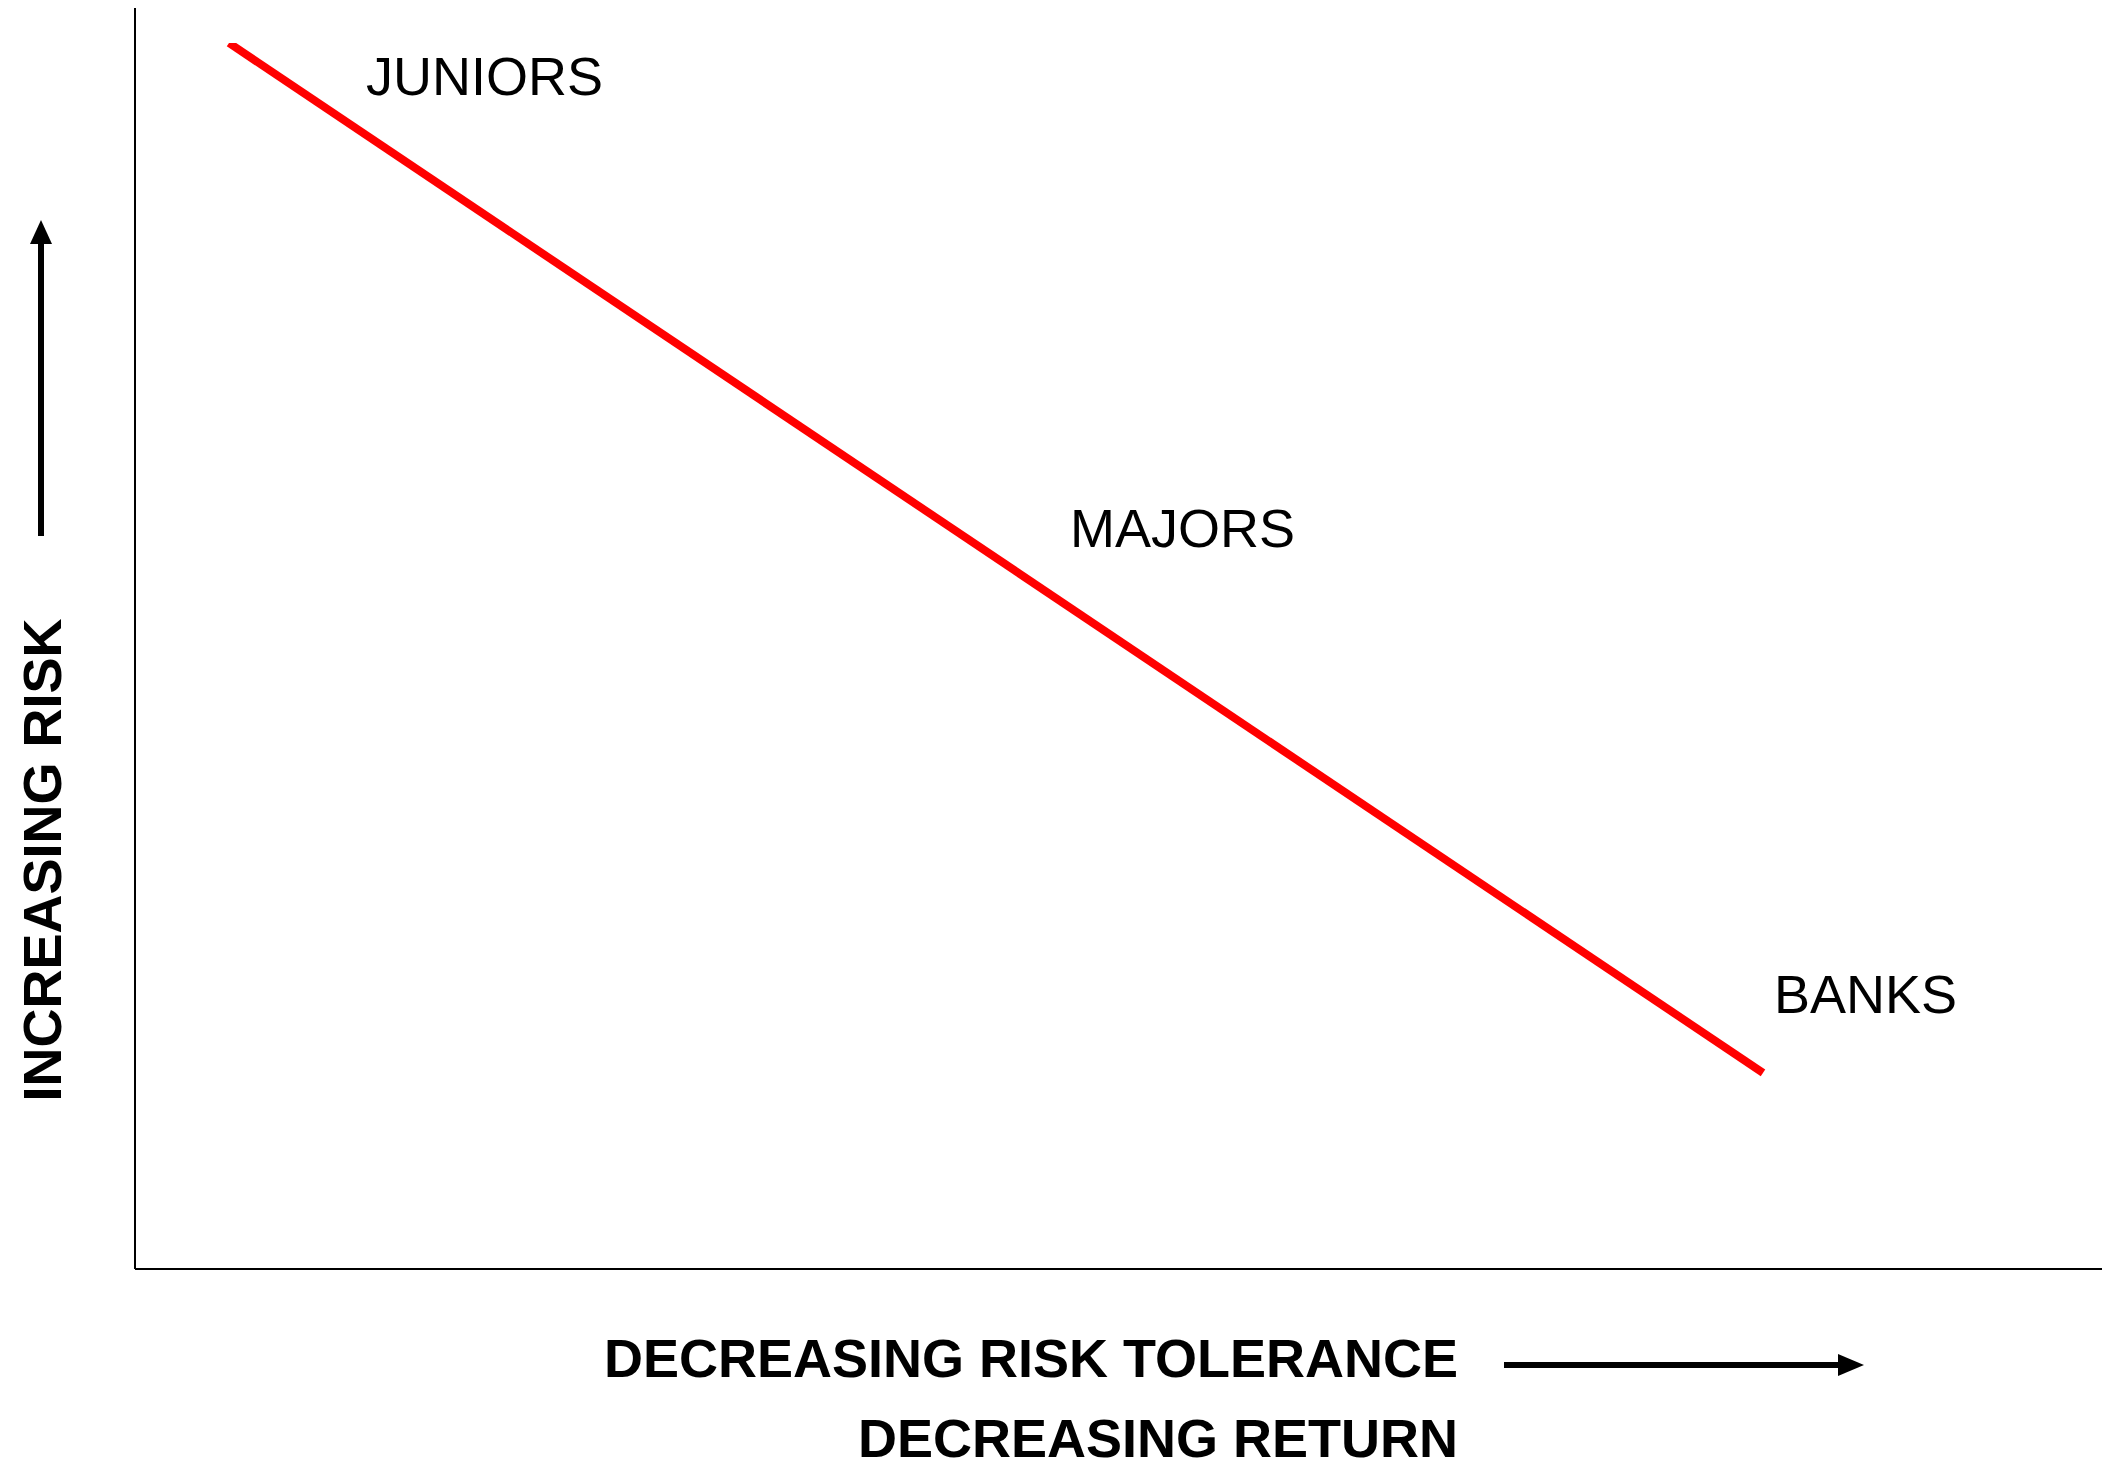 Image resolution: width=2110 pixels, height=1465 pixels. Describe the element at coordinates (1866, 994) in the screenshot. I see `annotation: BANKS` at that location.